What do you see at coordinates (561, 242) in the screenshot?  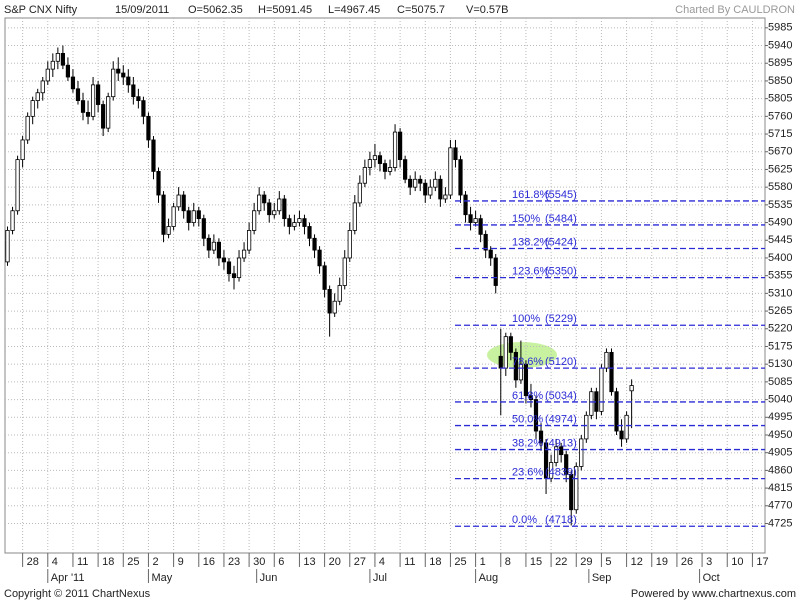 I see `fib-value: (5424)` at bounding box center [561, 242].